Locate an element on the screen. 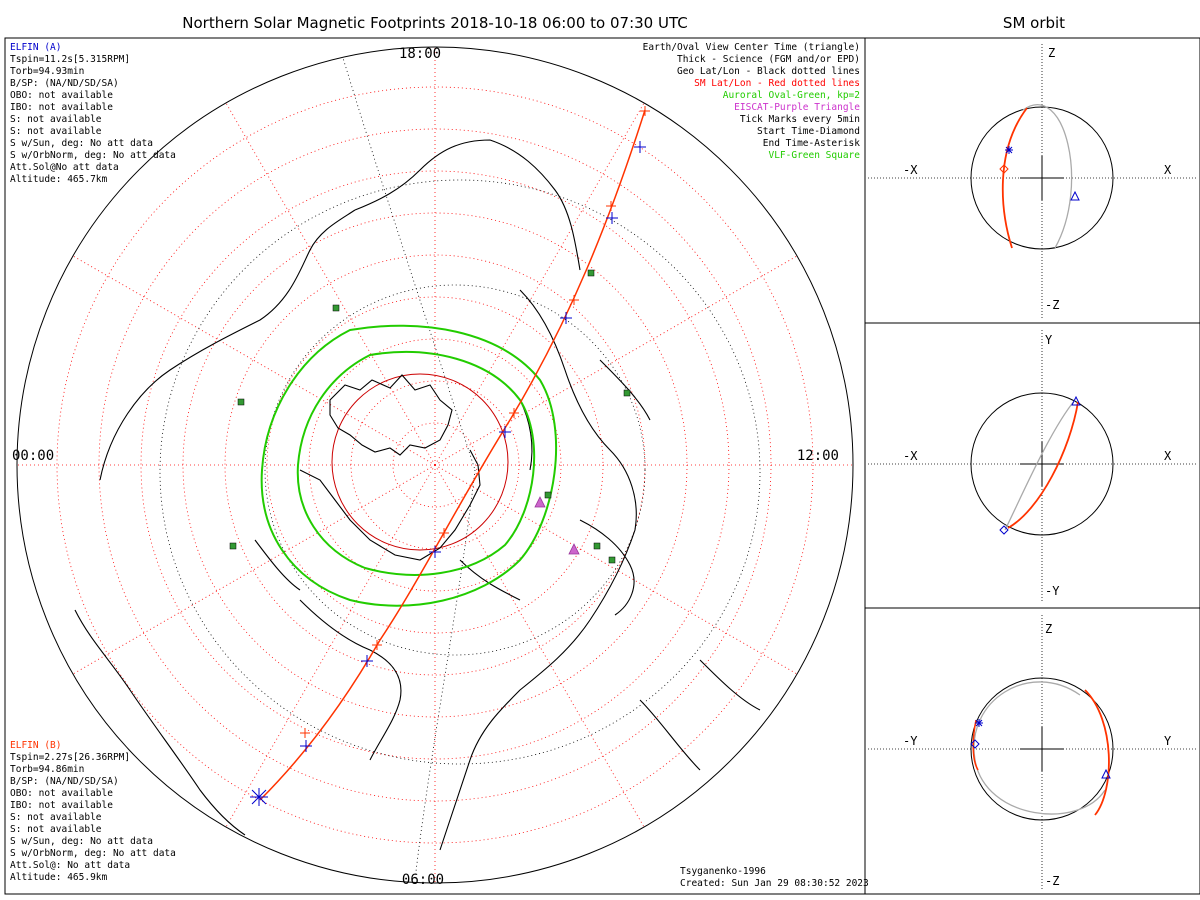 This screenshot has width=1200, height=900. orbit-3-bottom: -Z is located at coordinates (1052, 881).